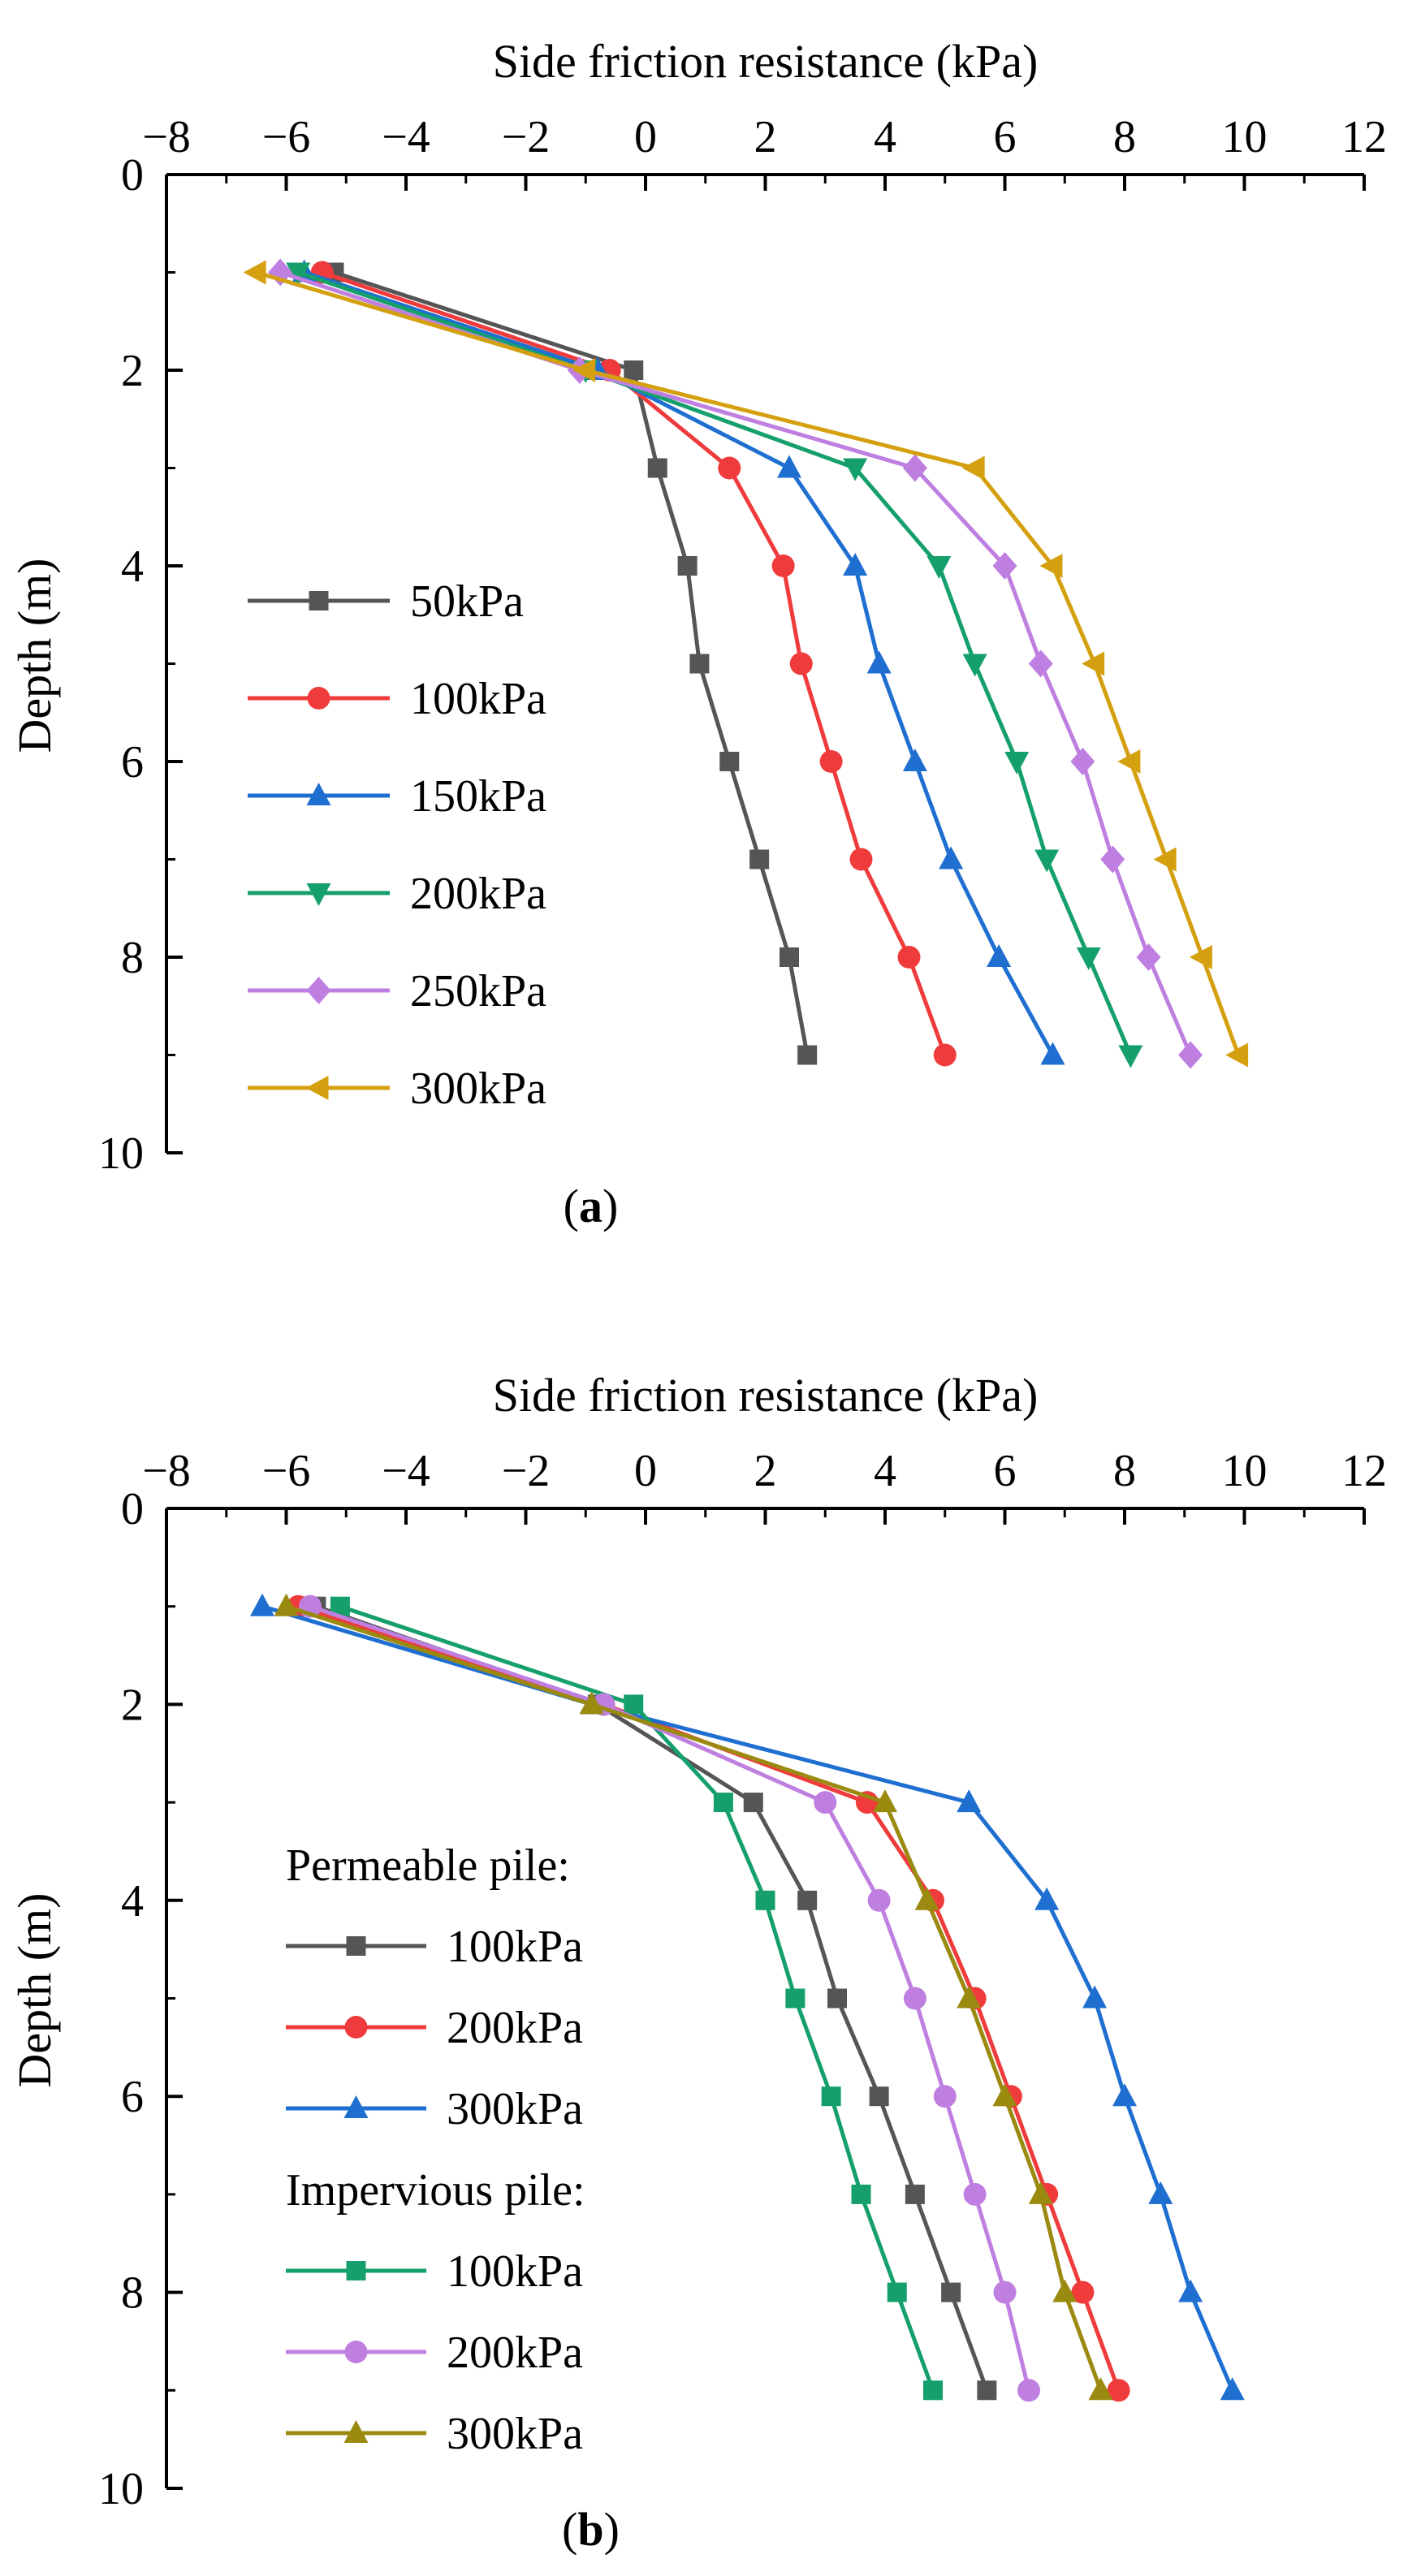 Image resolution: width=1421 pixels, height=2576 pixels. I want to click on legend-group-heading: Impervious pile:, so click(436, 2190).